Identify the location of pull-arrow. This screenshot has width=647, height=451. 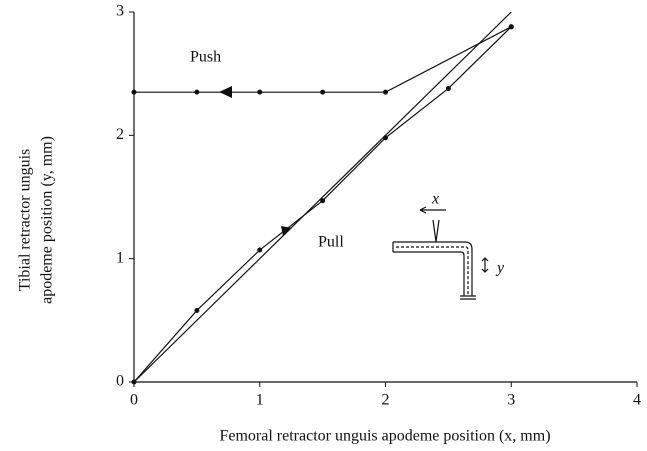
(286, 231).